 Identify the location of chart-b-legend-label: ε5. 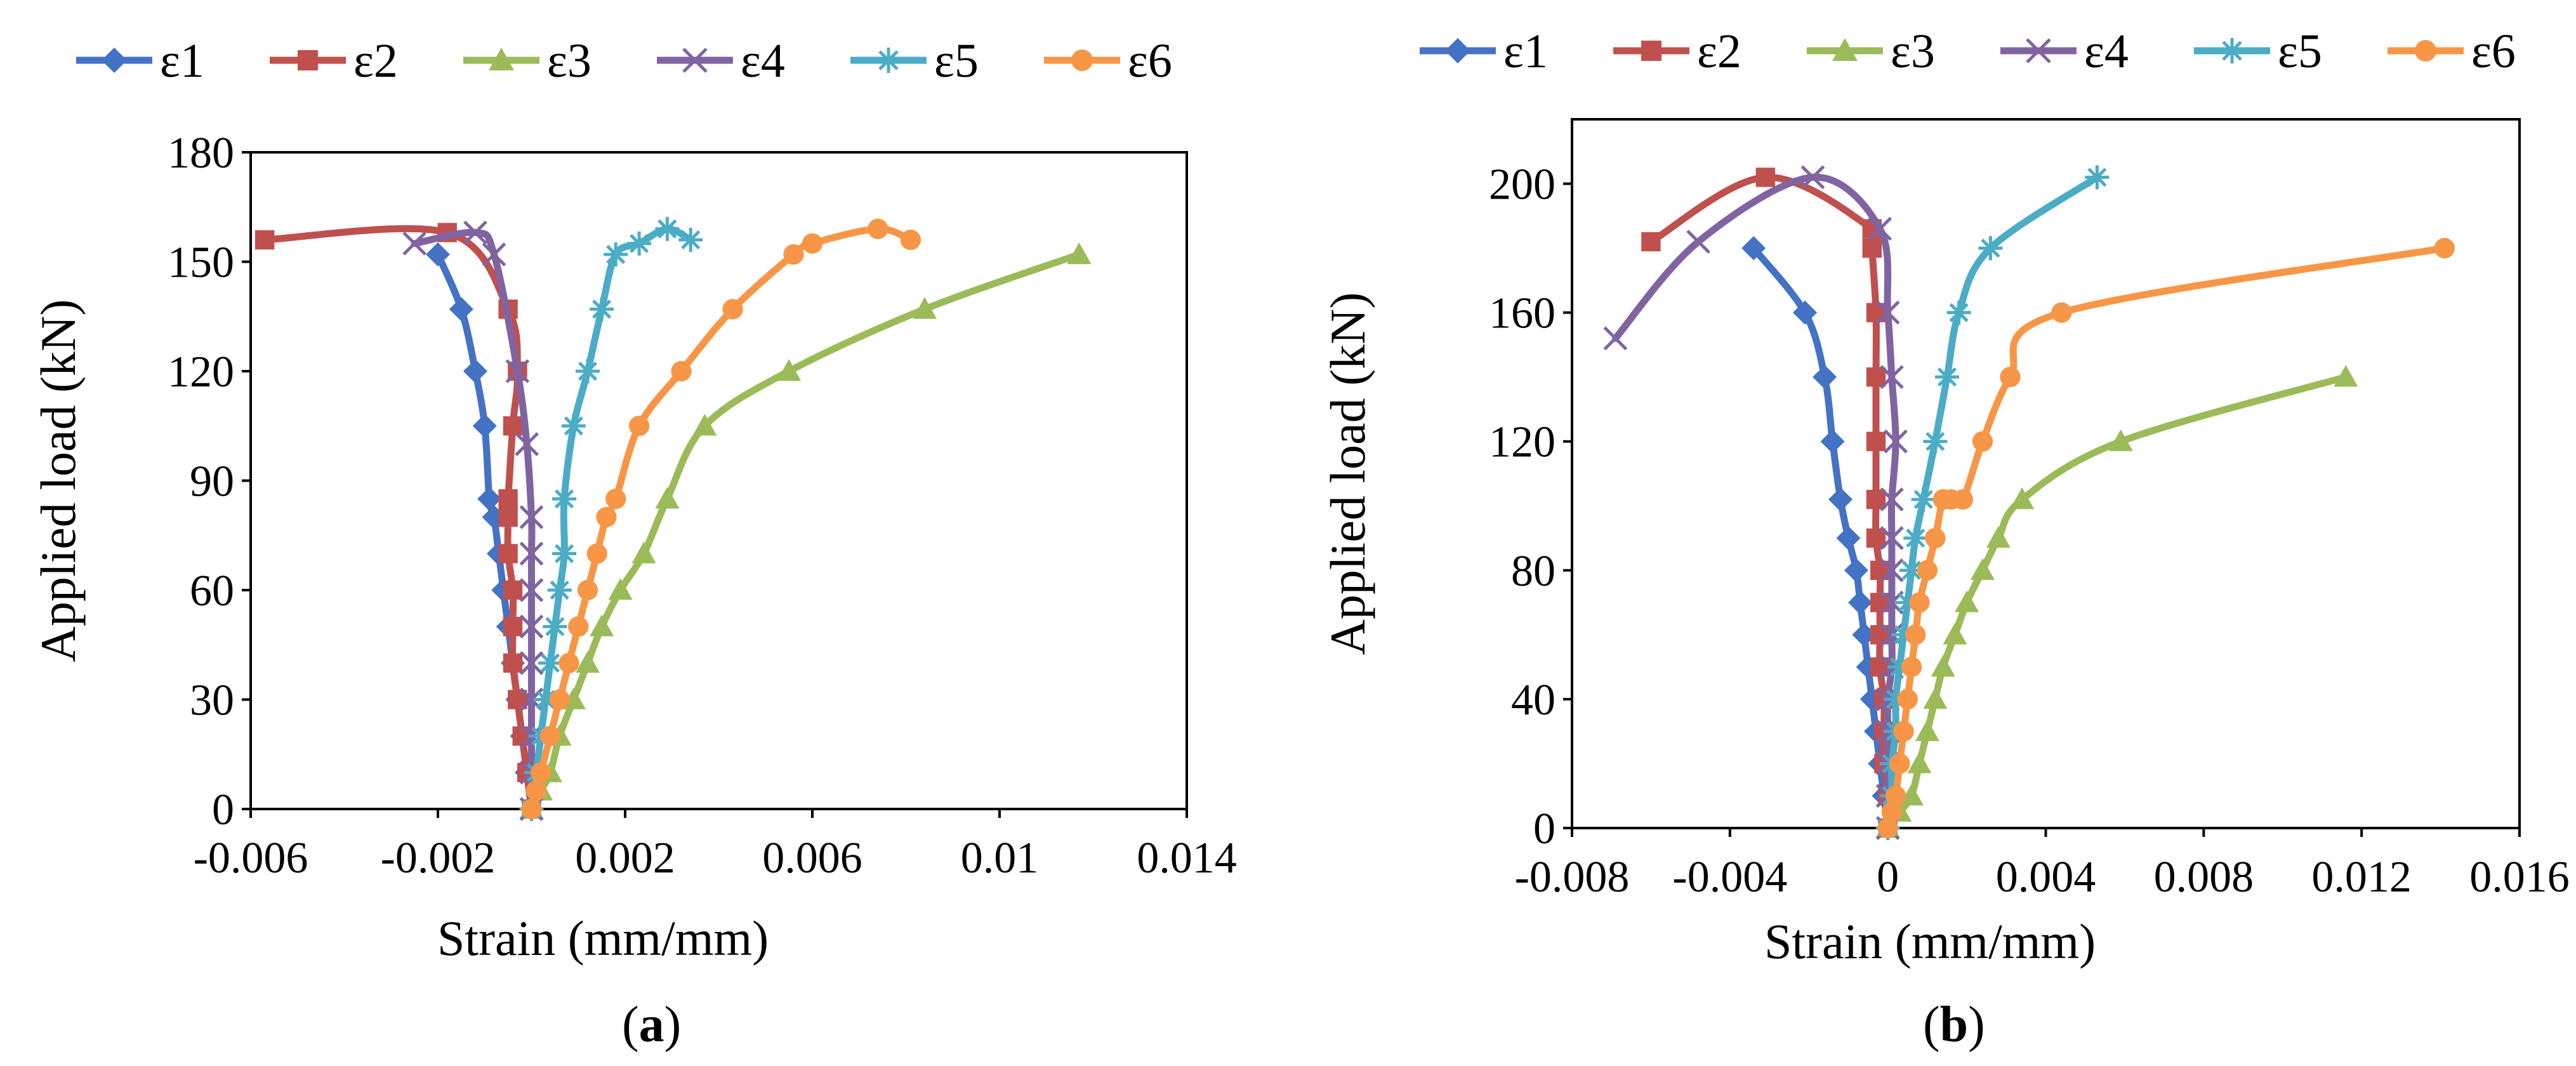
(2300, 51).